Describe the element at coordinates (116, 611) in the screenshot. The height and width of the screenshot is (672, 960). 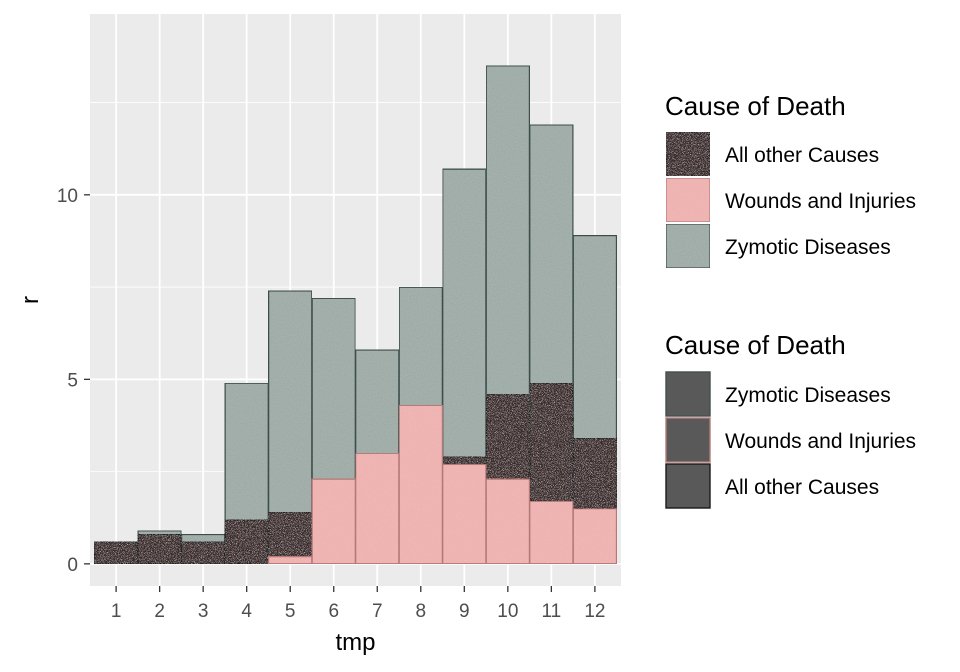
I see `x-tick-label: 1` at that location.